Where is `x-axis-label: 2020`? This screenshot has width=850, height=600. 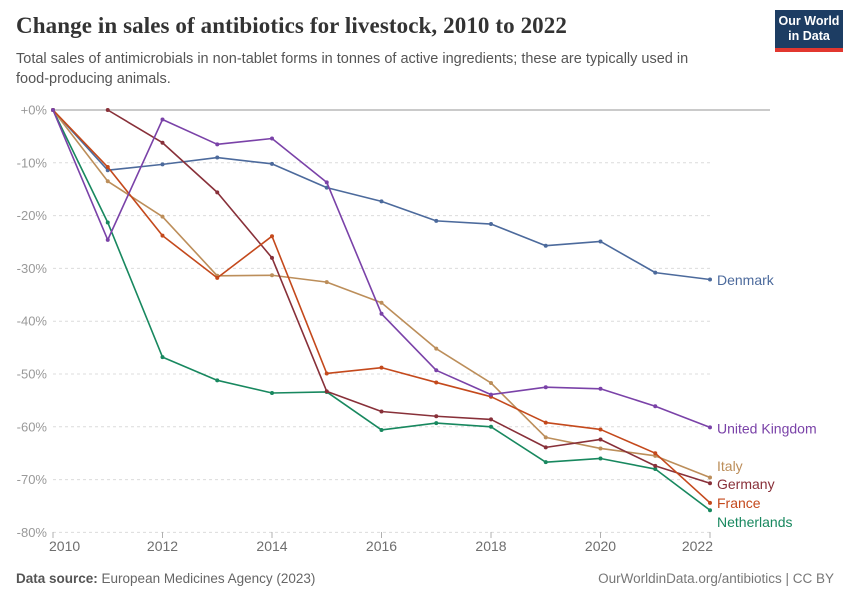
x-axis-label: 2020 is located at coordinates (600, 546).